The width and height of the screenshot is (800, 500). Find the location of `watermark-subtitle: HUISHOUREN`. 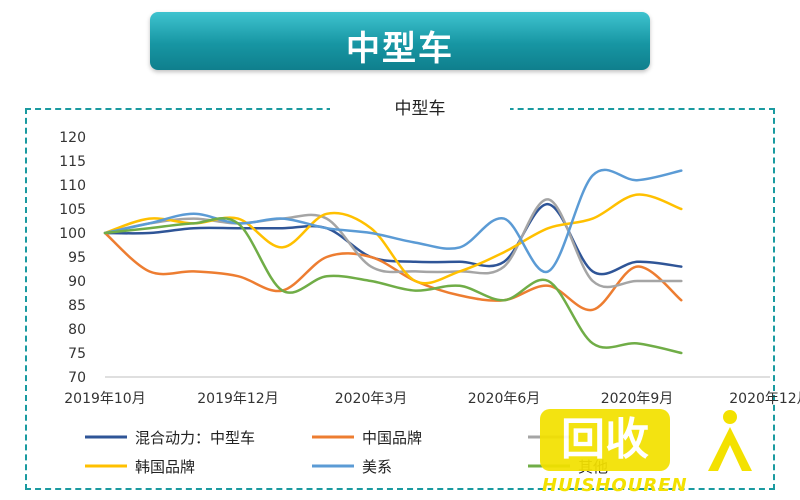

watermark-subtitle: HUISHOUREN is located at coordinates (615, 485).